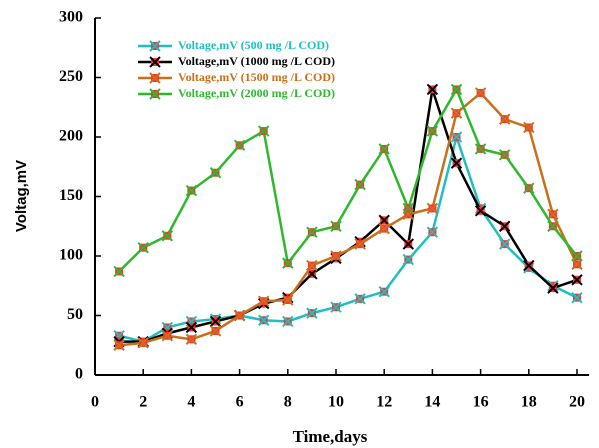  I want to click on y-tick-label: 150, so click(71, 195).